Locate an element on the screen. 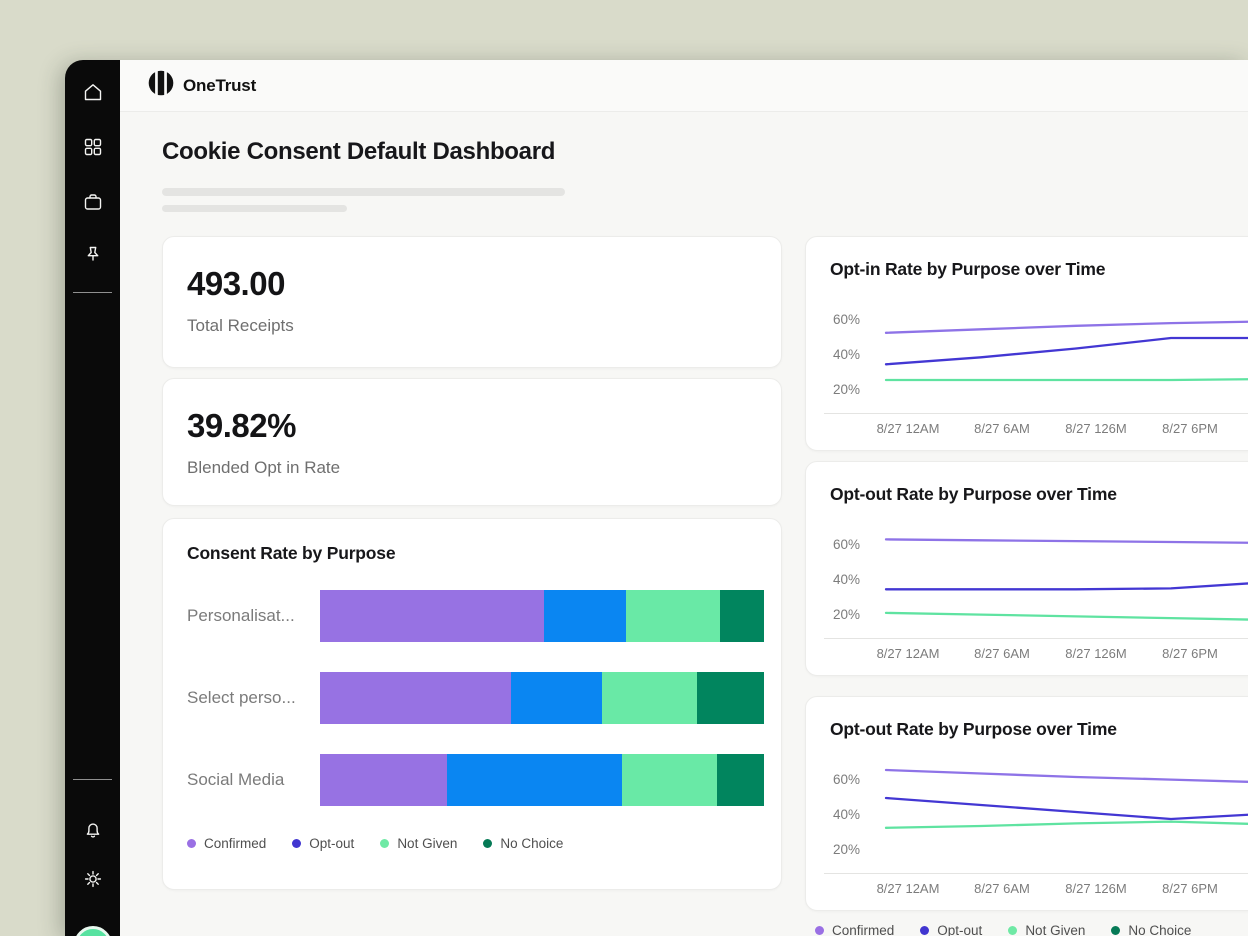 This screenshot has width=1248, height=936. stat-label: Blended Opt in Rate is located at coordinates (264, 467).